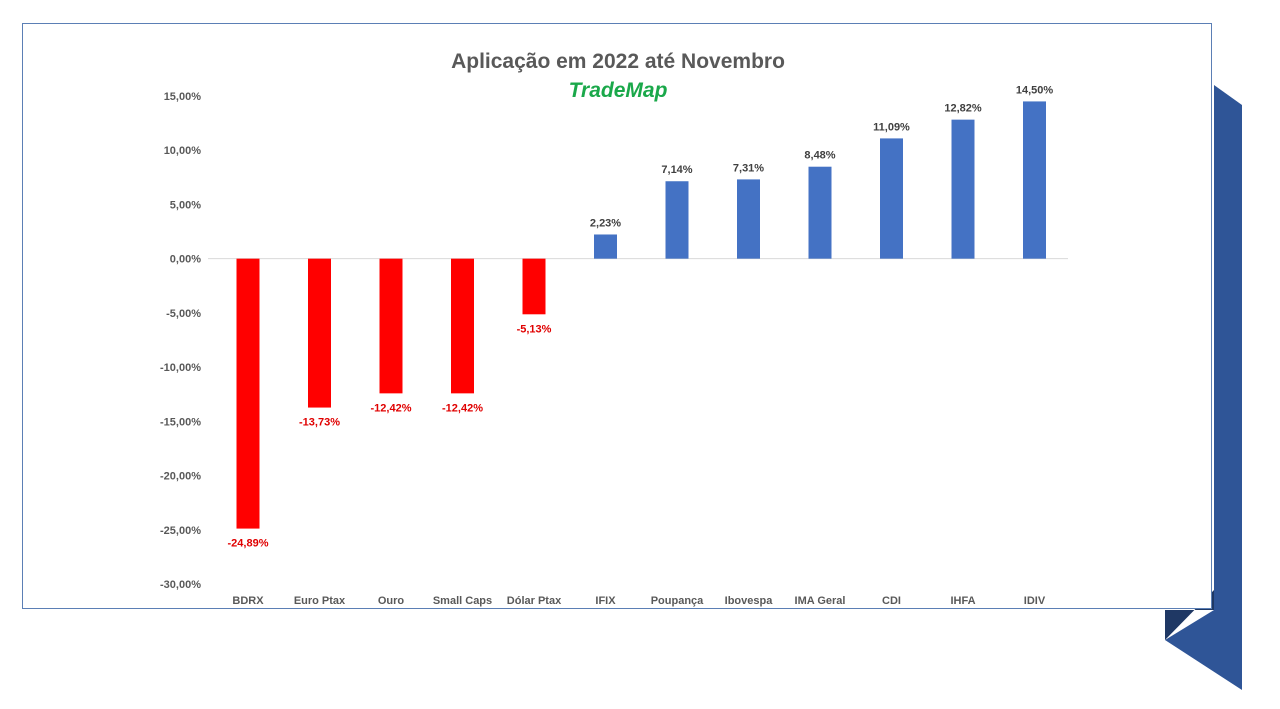 The height and width of the screenshot is (709, 1280). What do you see at coordinates (962, 601) in the screenshot?
I see `x-tick-label: IHFA` at bounding box center [962, 601].